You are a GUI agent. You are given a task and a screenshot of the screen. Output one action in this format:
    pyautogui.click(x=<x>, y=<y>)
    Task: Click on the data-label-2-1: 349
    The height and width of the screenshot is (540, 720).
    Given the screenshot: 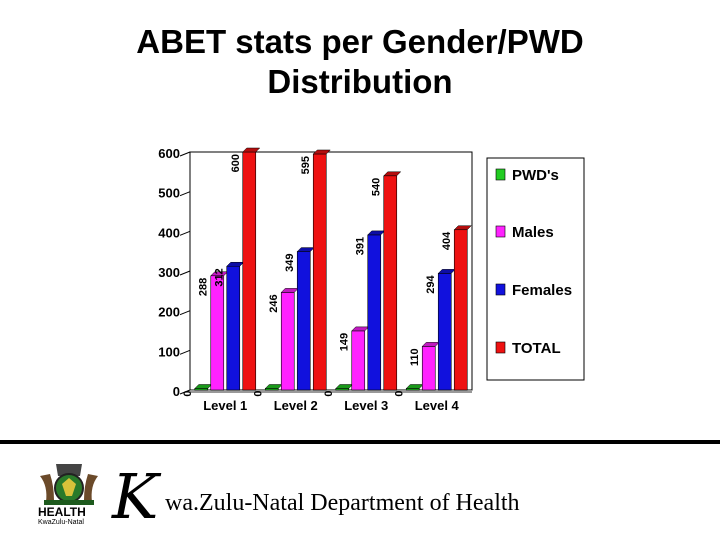 What is the action you would take?
    pyautogui.click(x=290, y=263)
    